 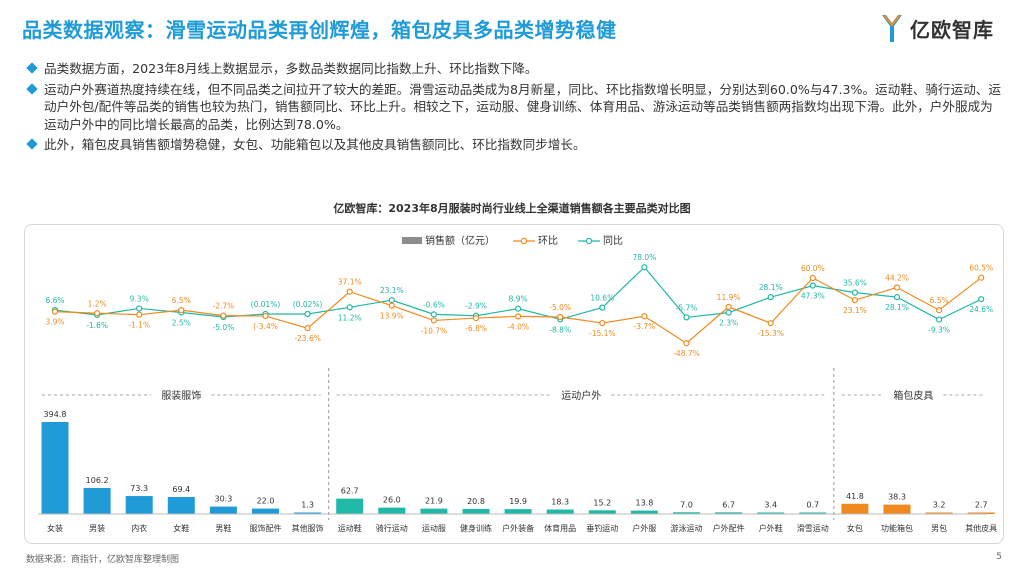 What do you see at coordinates (728, 504) in the screenshot?
I see `bar-value-label: 6.7` at bounding box center [728, 504].